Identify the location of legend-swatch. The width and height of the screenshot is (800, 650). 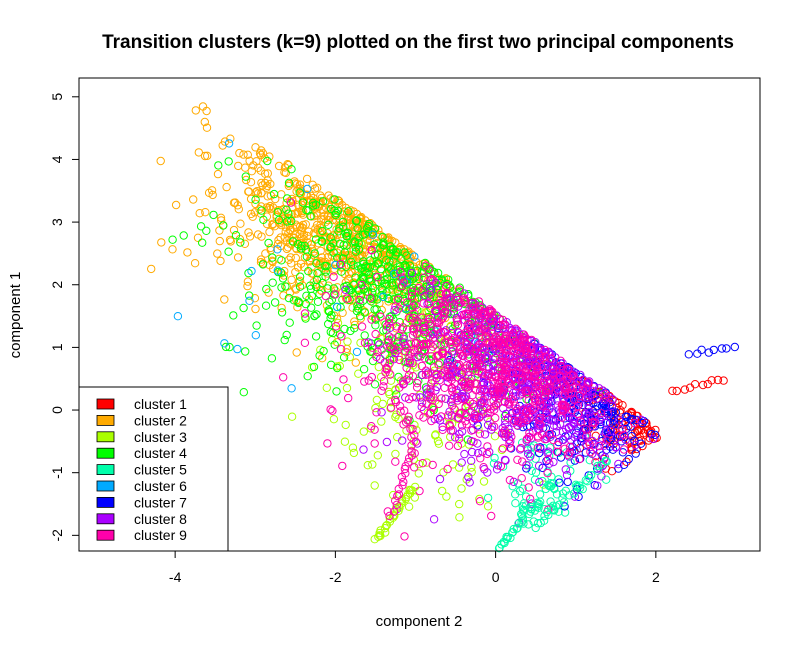
(105, 420).